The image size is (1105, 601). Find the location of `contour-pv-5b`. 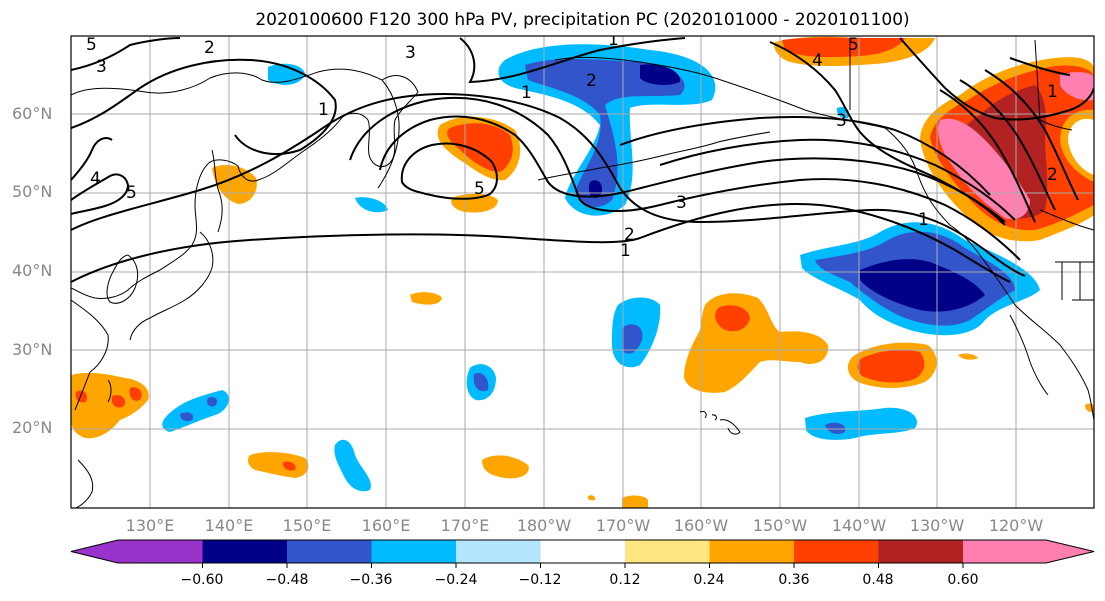

contour-pv-5b is located at coordinates (805, 155).